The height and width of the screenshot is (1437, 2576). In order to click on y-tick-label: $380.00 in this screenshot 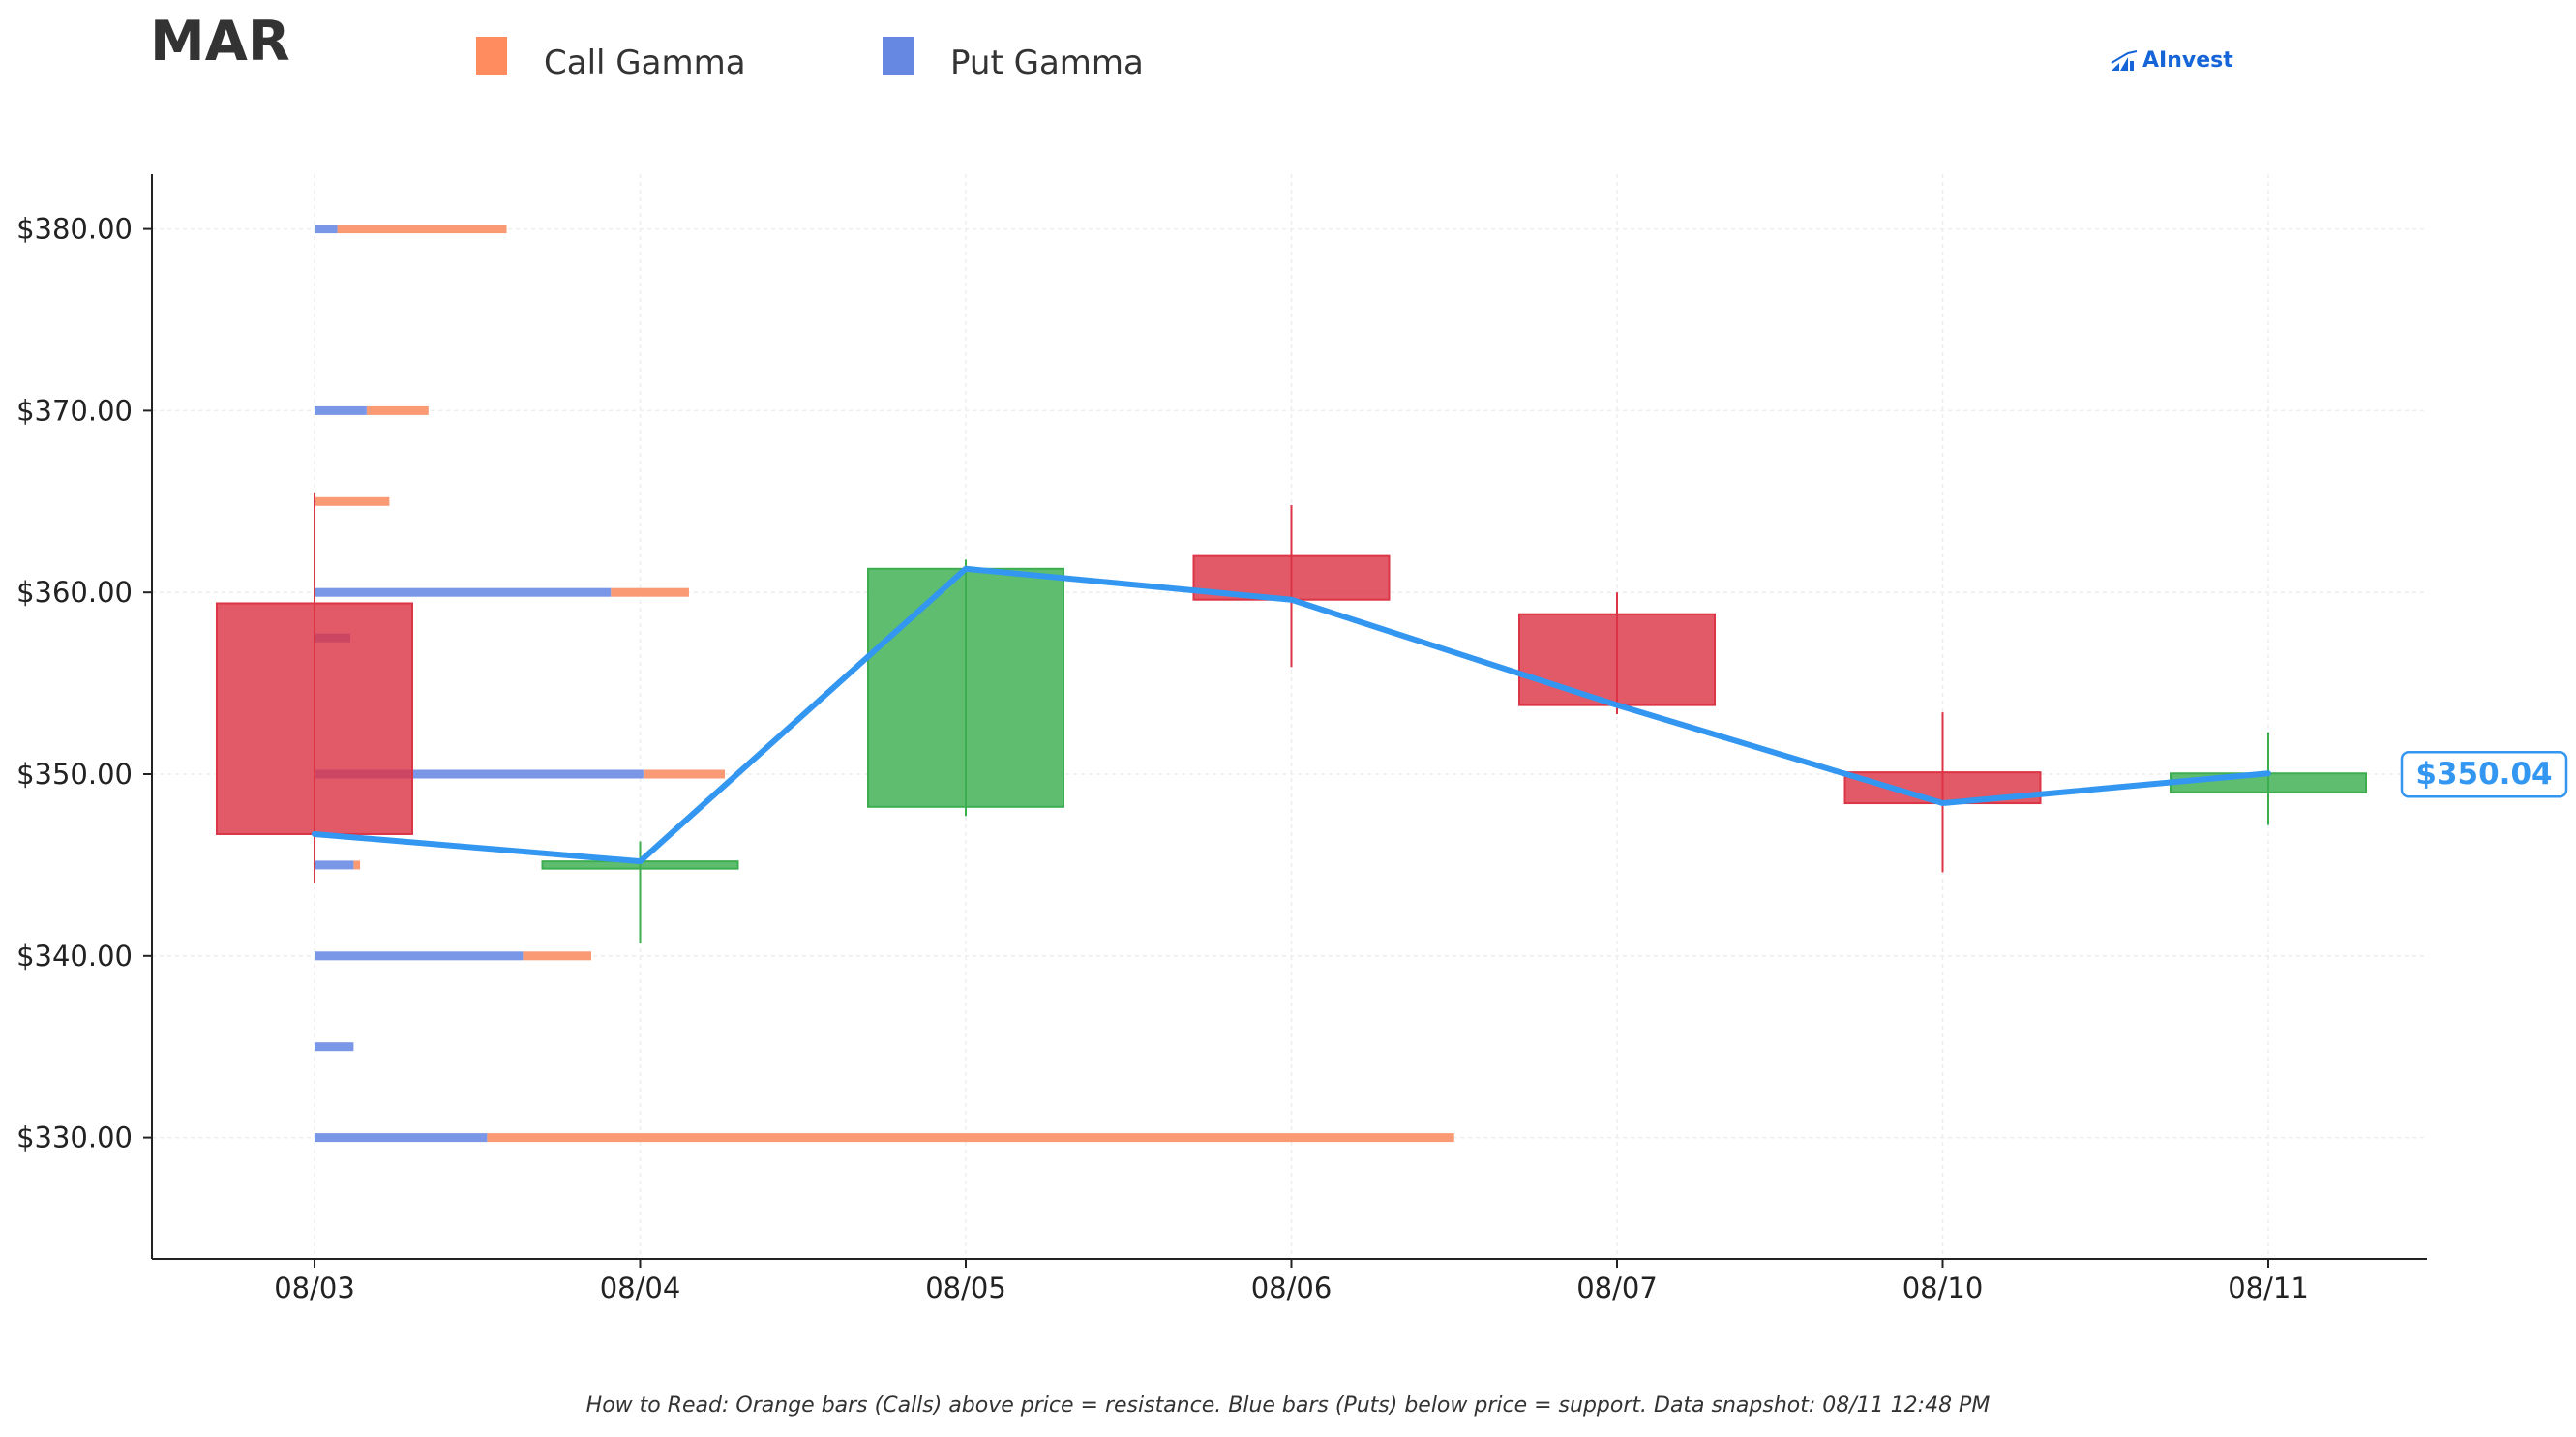, I will do `click(74, 229)`.